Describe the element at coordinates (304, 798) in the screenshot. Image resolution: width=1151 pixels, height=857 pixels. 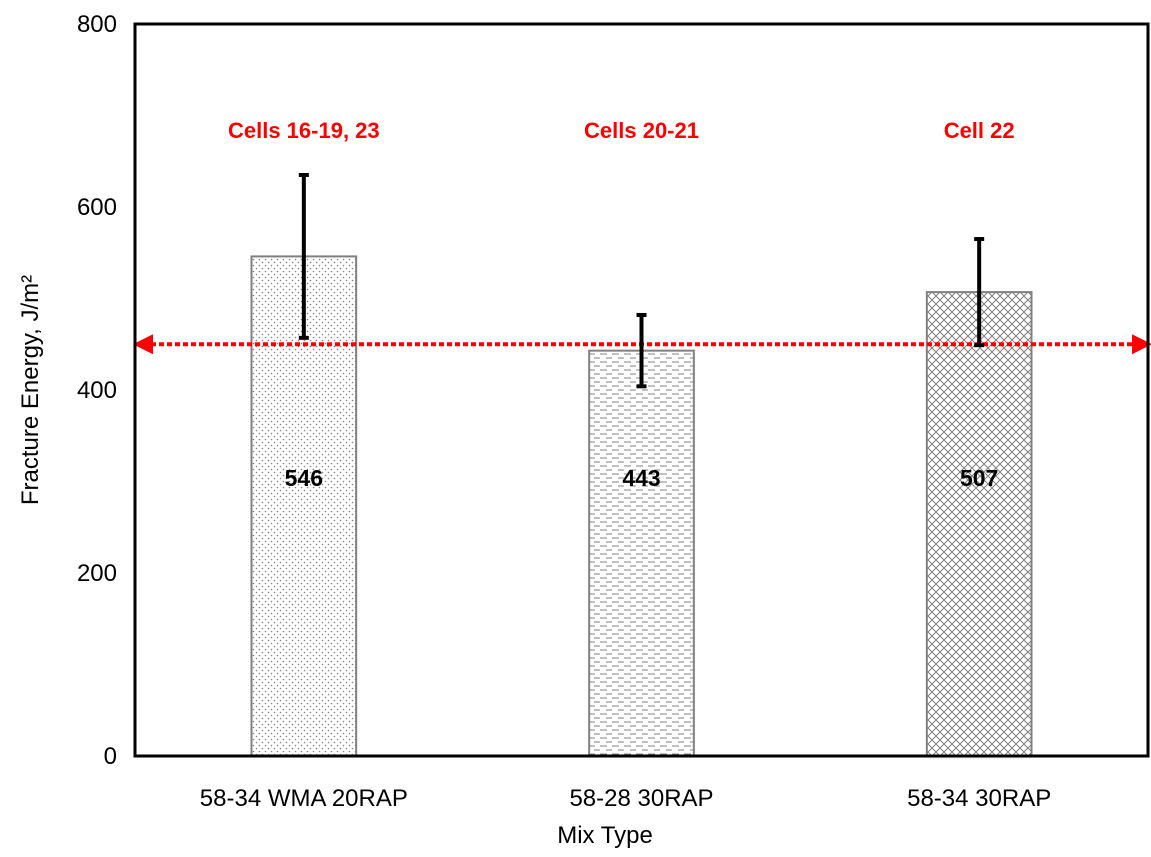
I see `x-tick-label: 58-34 WMA 20RAP` at that location.